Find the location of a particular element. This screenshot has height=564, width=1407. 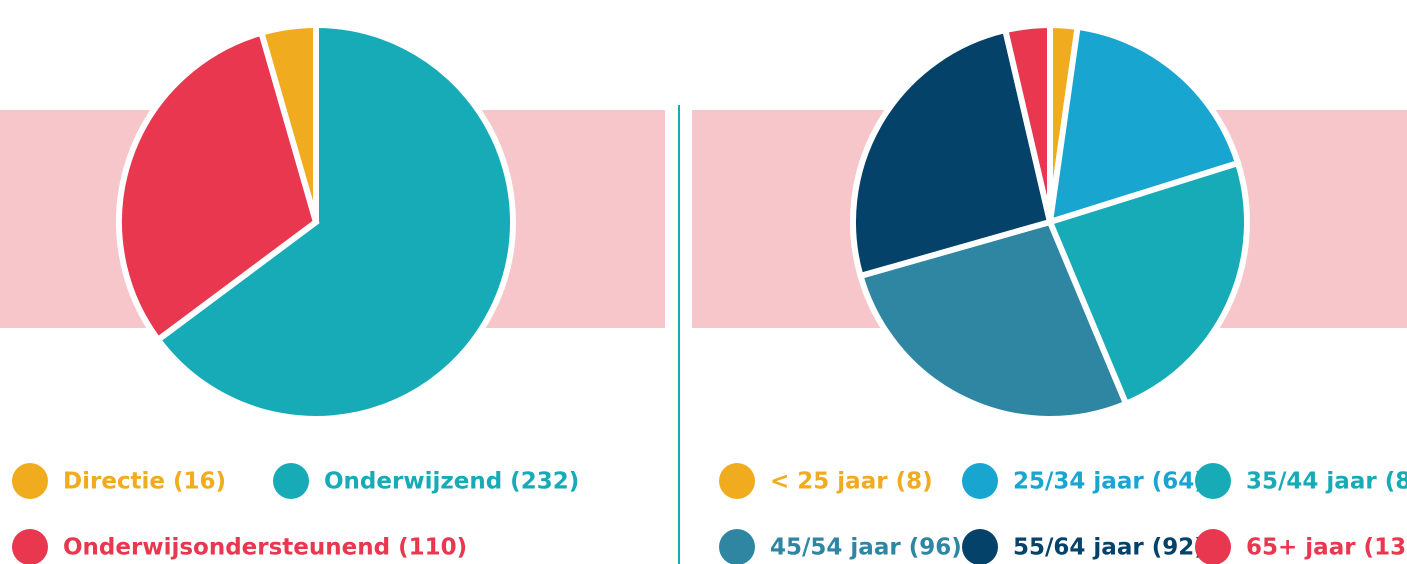

legend-label: < 25 jaar (8) is located at coordinates (851, 482).